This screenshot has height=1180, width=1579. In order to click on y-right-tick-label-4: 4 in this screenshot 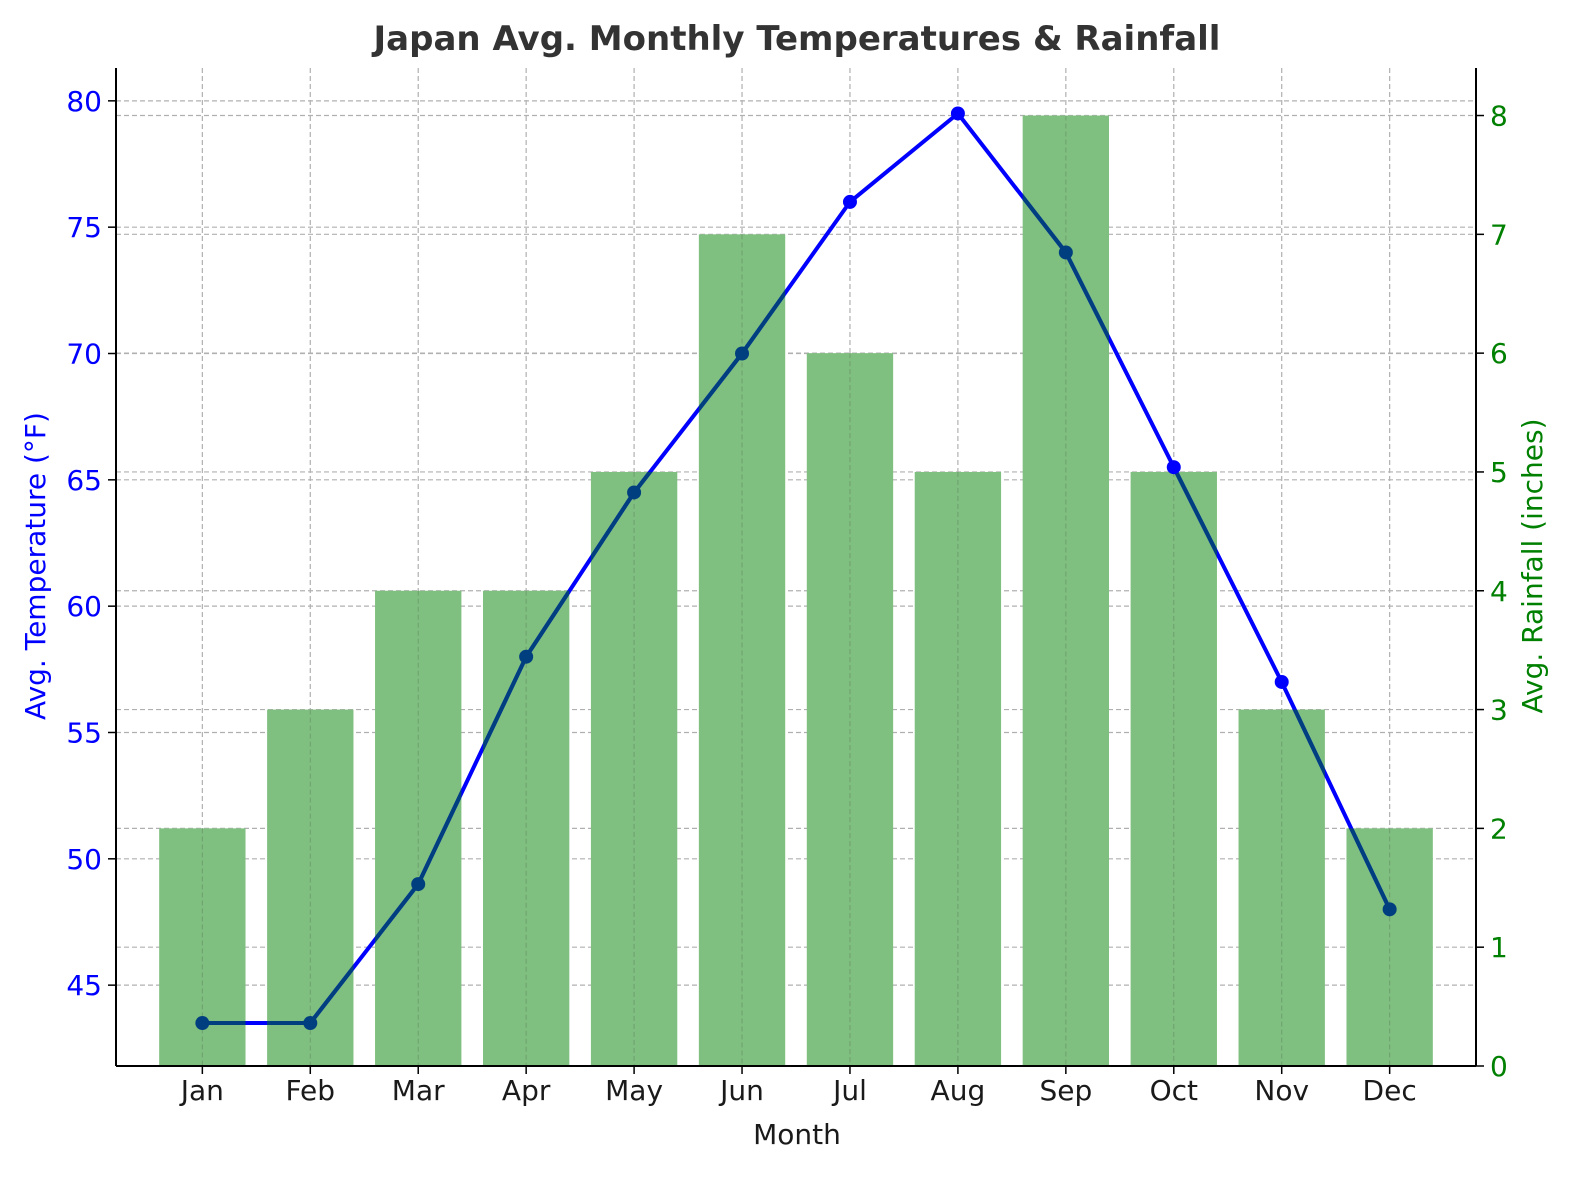, I will do `click(1499, 591)`.